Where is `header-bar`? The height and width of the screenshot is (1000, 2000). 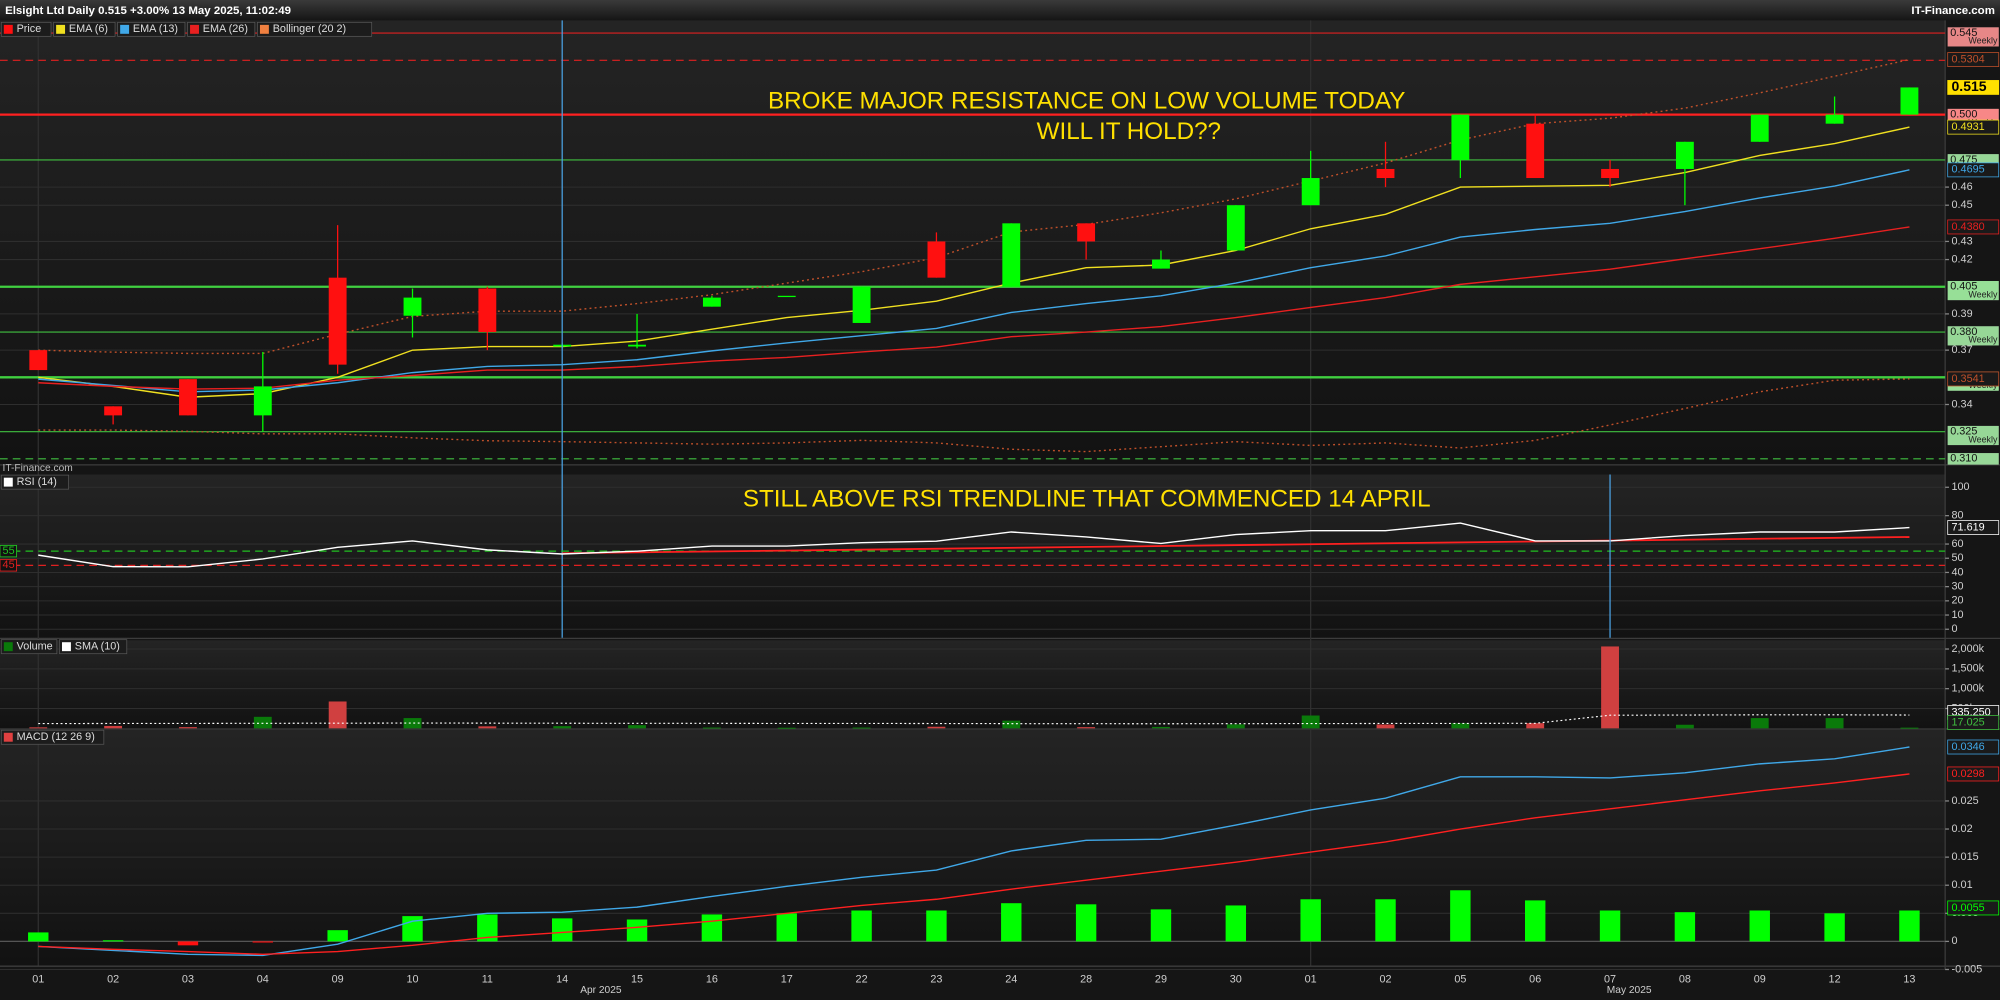 header-bar is located at coordinates (1000, 10).